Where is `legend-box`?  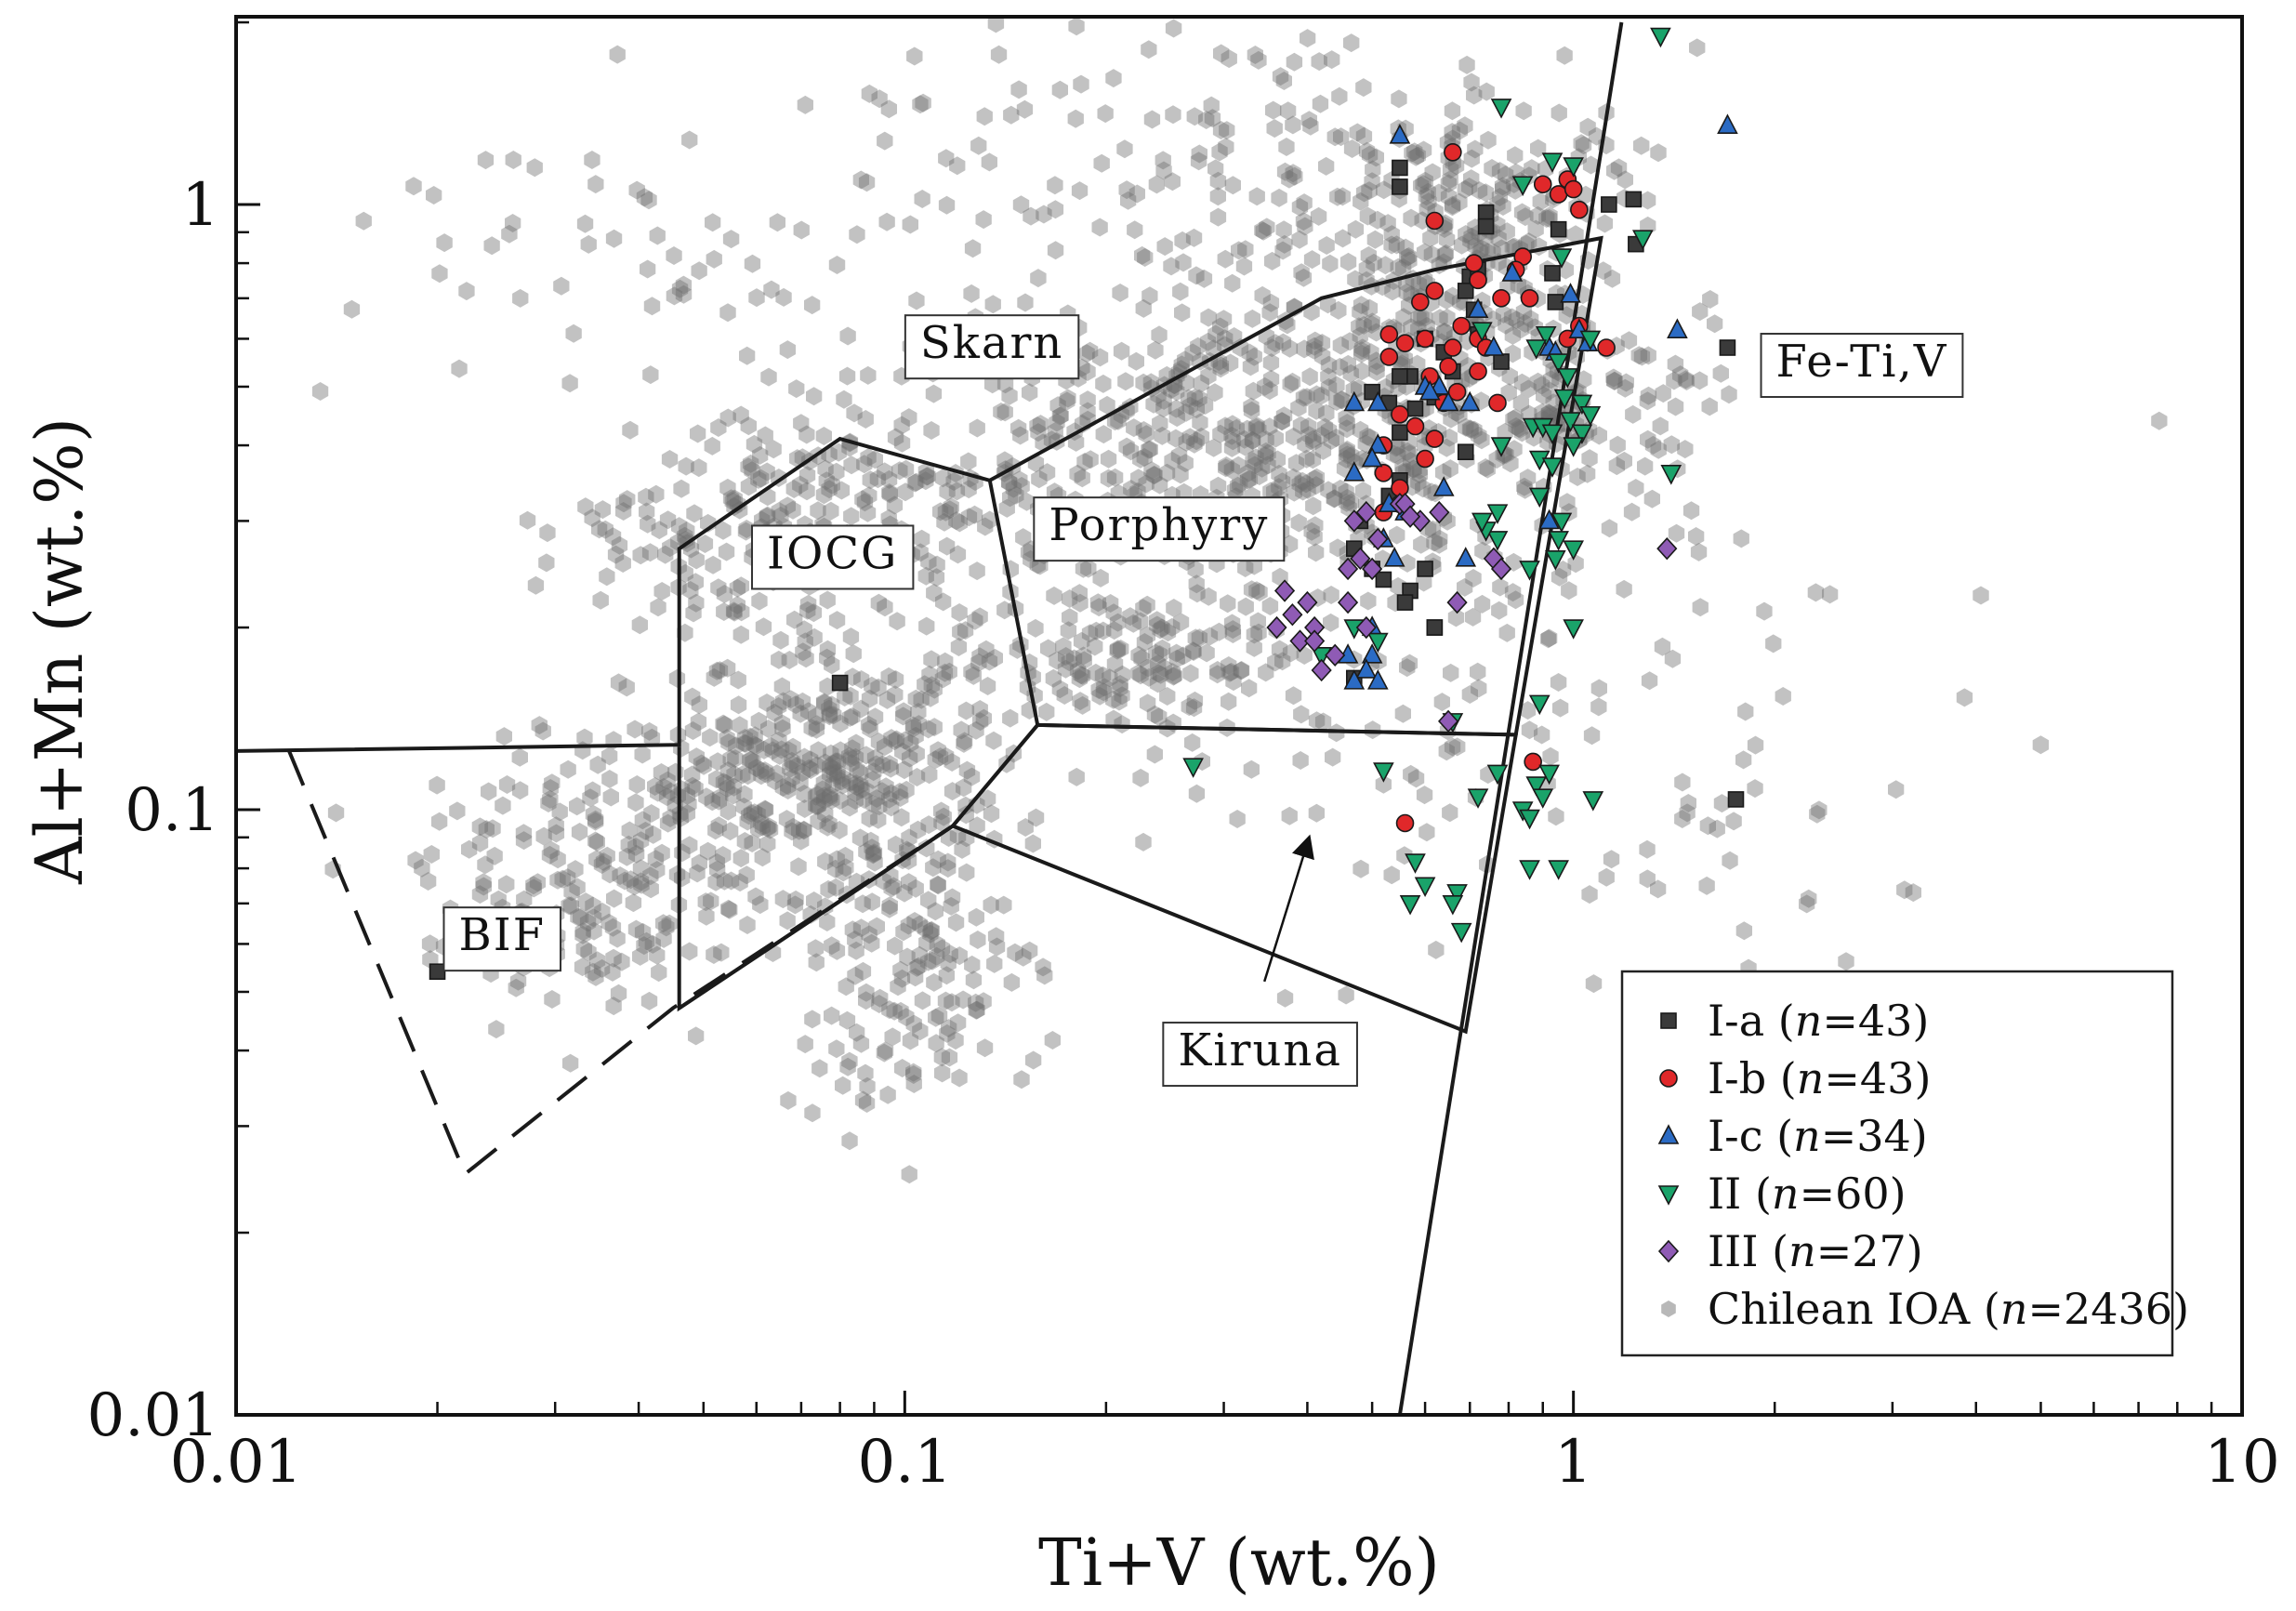
legend-box is located at coordinates (1897, 1163).